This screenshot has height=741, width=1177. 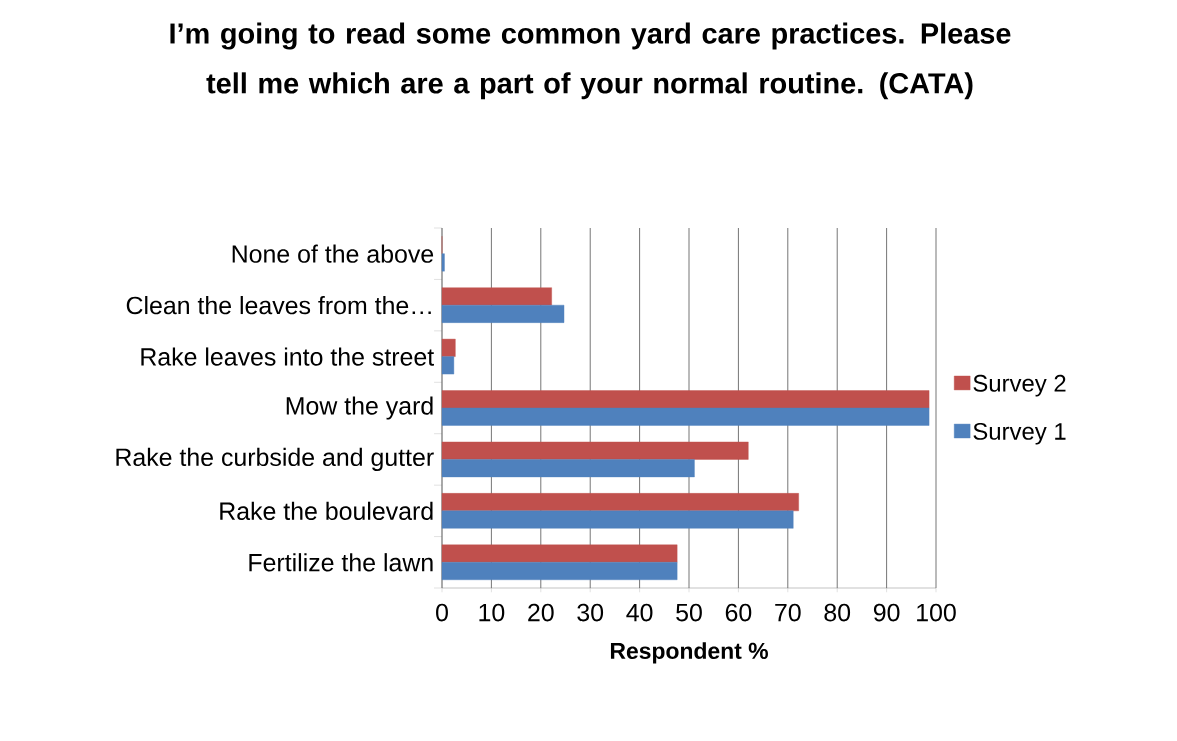 I want to click on x-tick-label: 50, so click(x=689, y=612).